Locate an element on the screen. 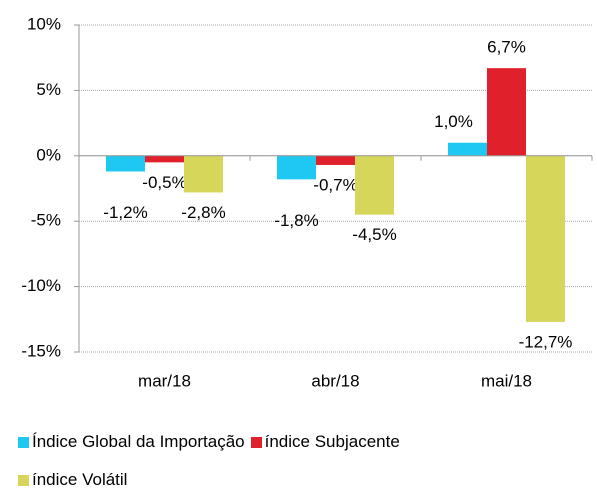  value-label: -0,7% is located at coordinates (335, 184).